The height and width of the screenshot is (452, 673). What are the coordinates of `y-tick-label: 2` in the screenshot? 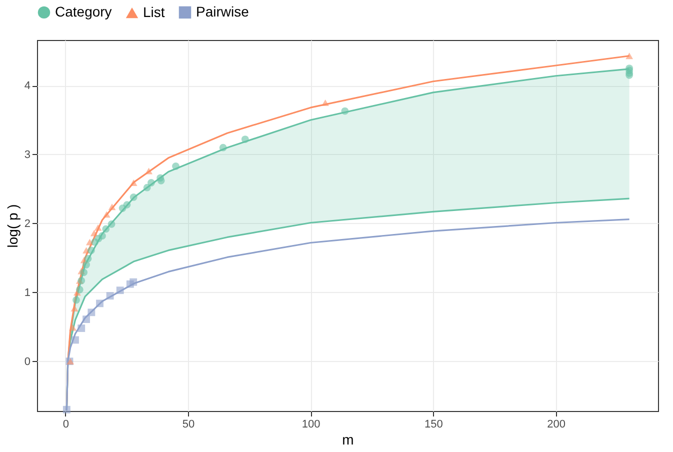 It's located at (27, 224).